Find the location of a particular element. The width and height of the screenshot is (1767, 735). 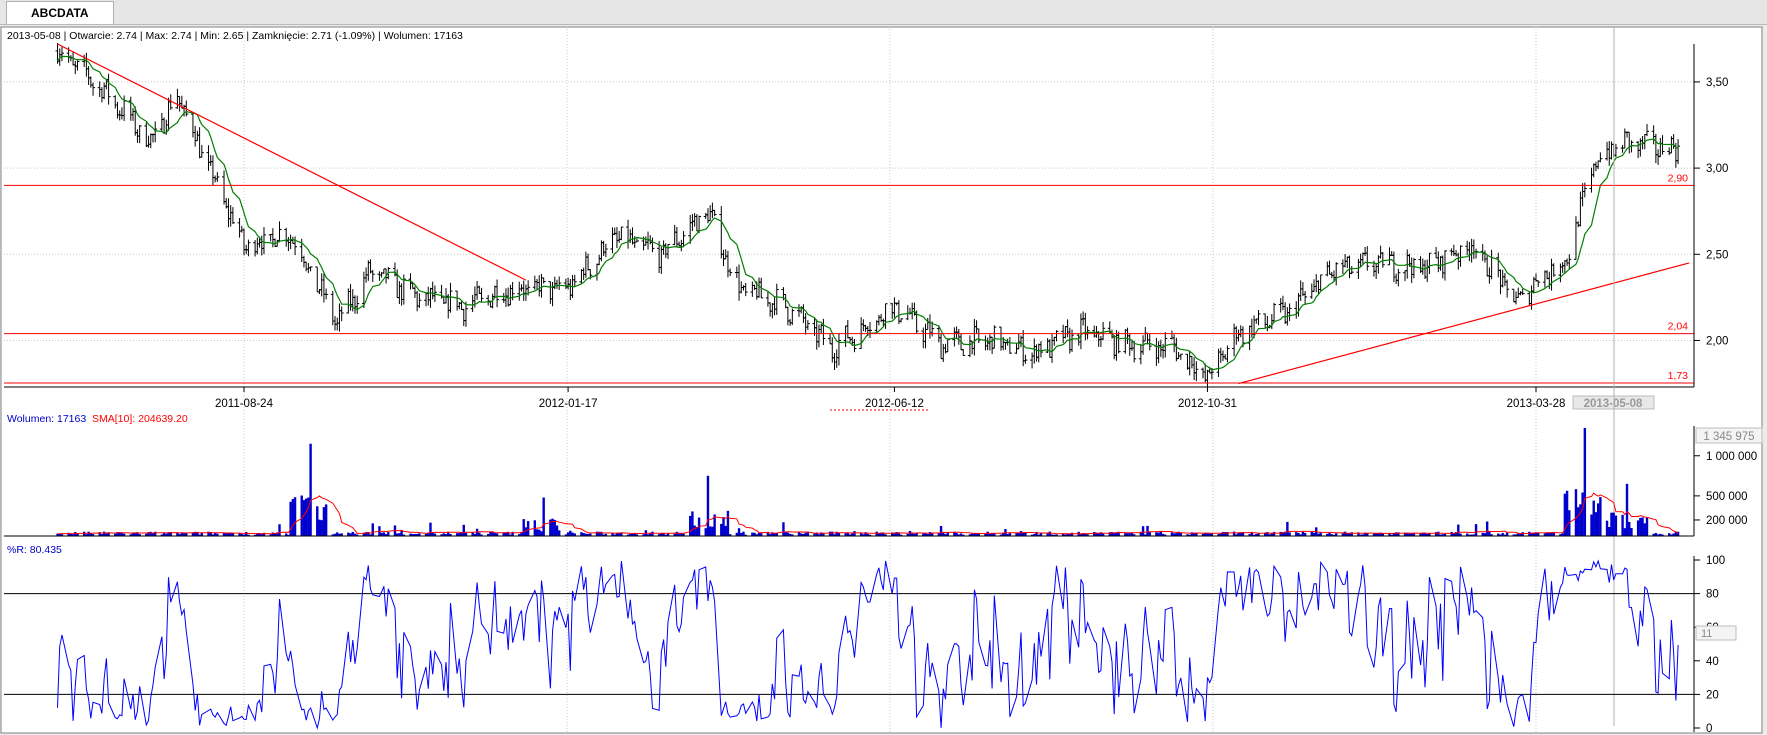

cursor-date-label: 2013-05-08 is located at coordinates (1613, 404).